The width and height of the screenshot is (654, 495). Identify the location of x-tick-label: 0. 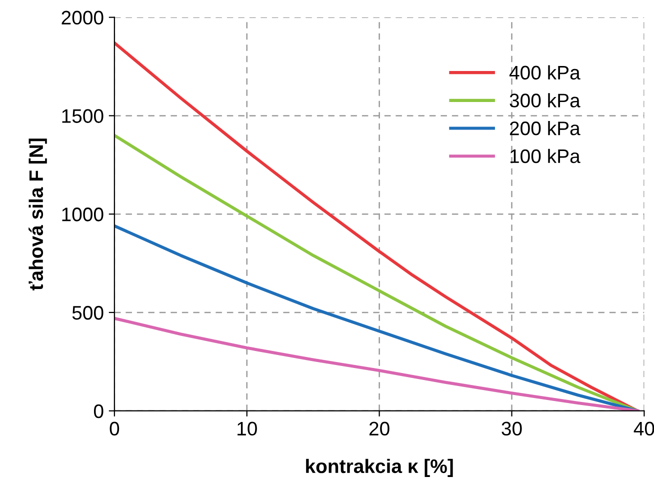
(115, 429).